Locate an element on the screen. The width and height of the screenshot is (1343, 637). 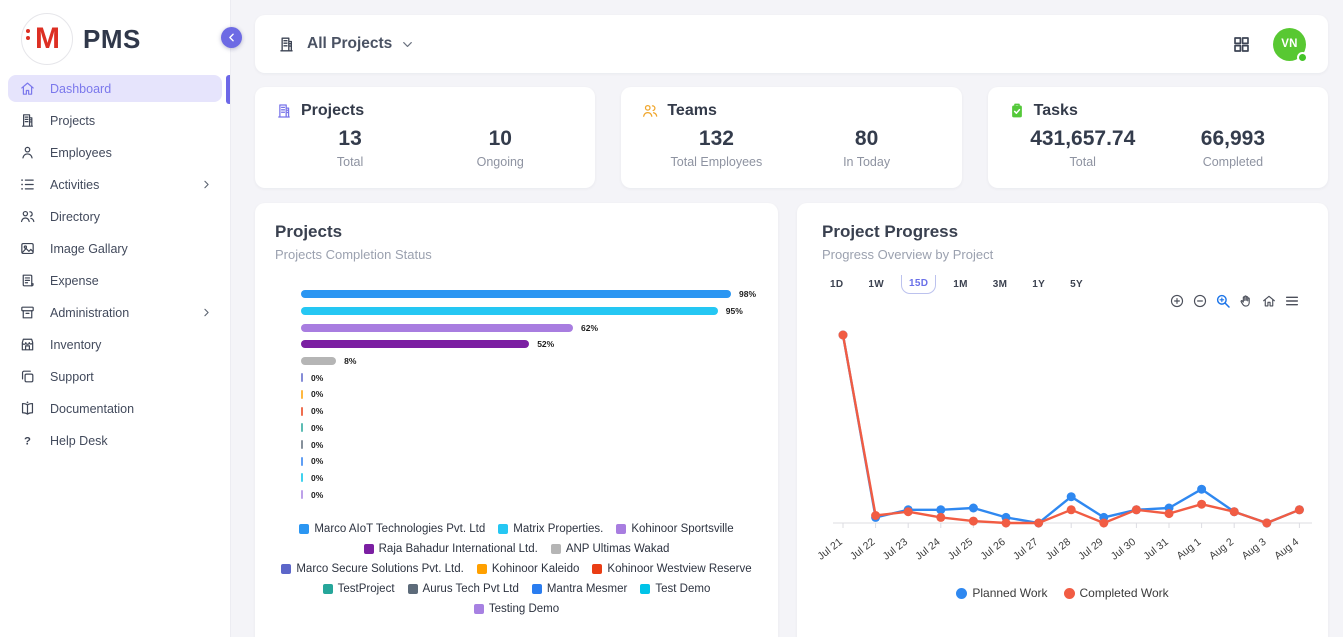
pan-button is located at coordinates (1246, 301).